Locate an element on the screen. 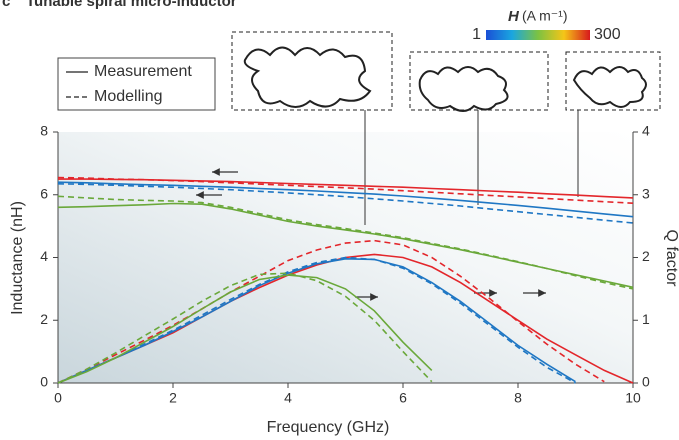  colorbar-symbol: H is located at coordinates (514, 16).